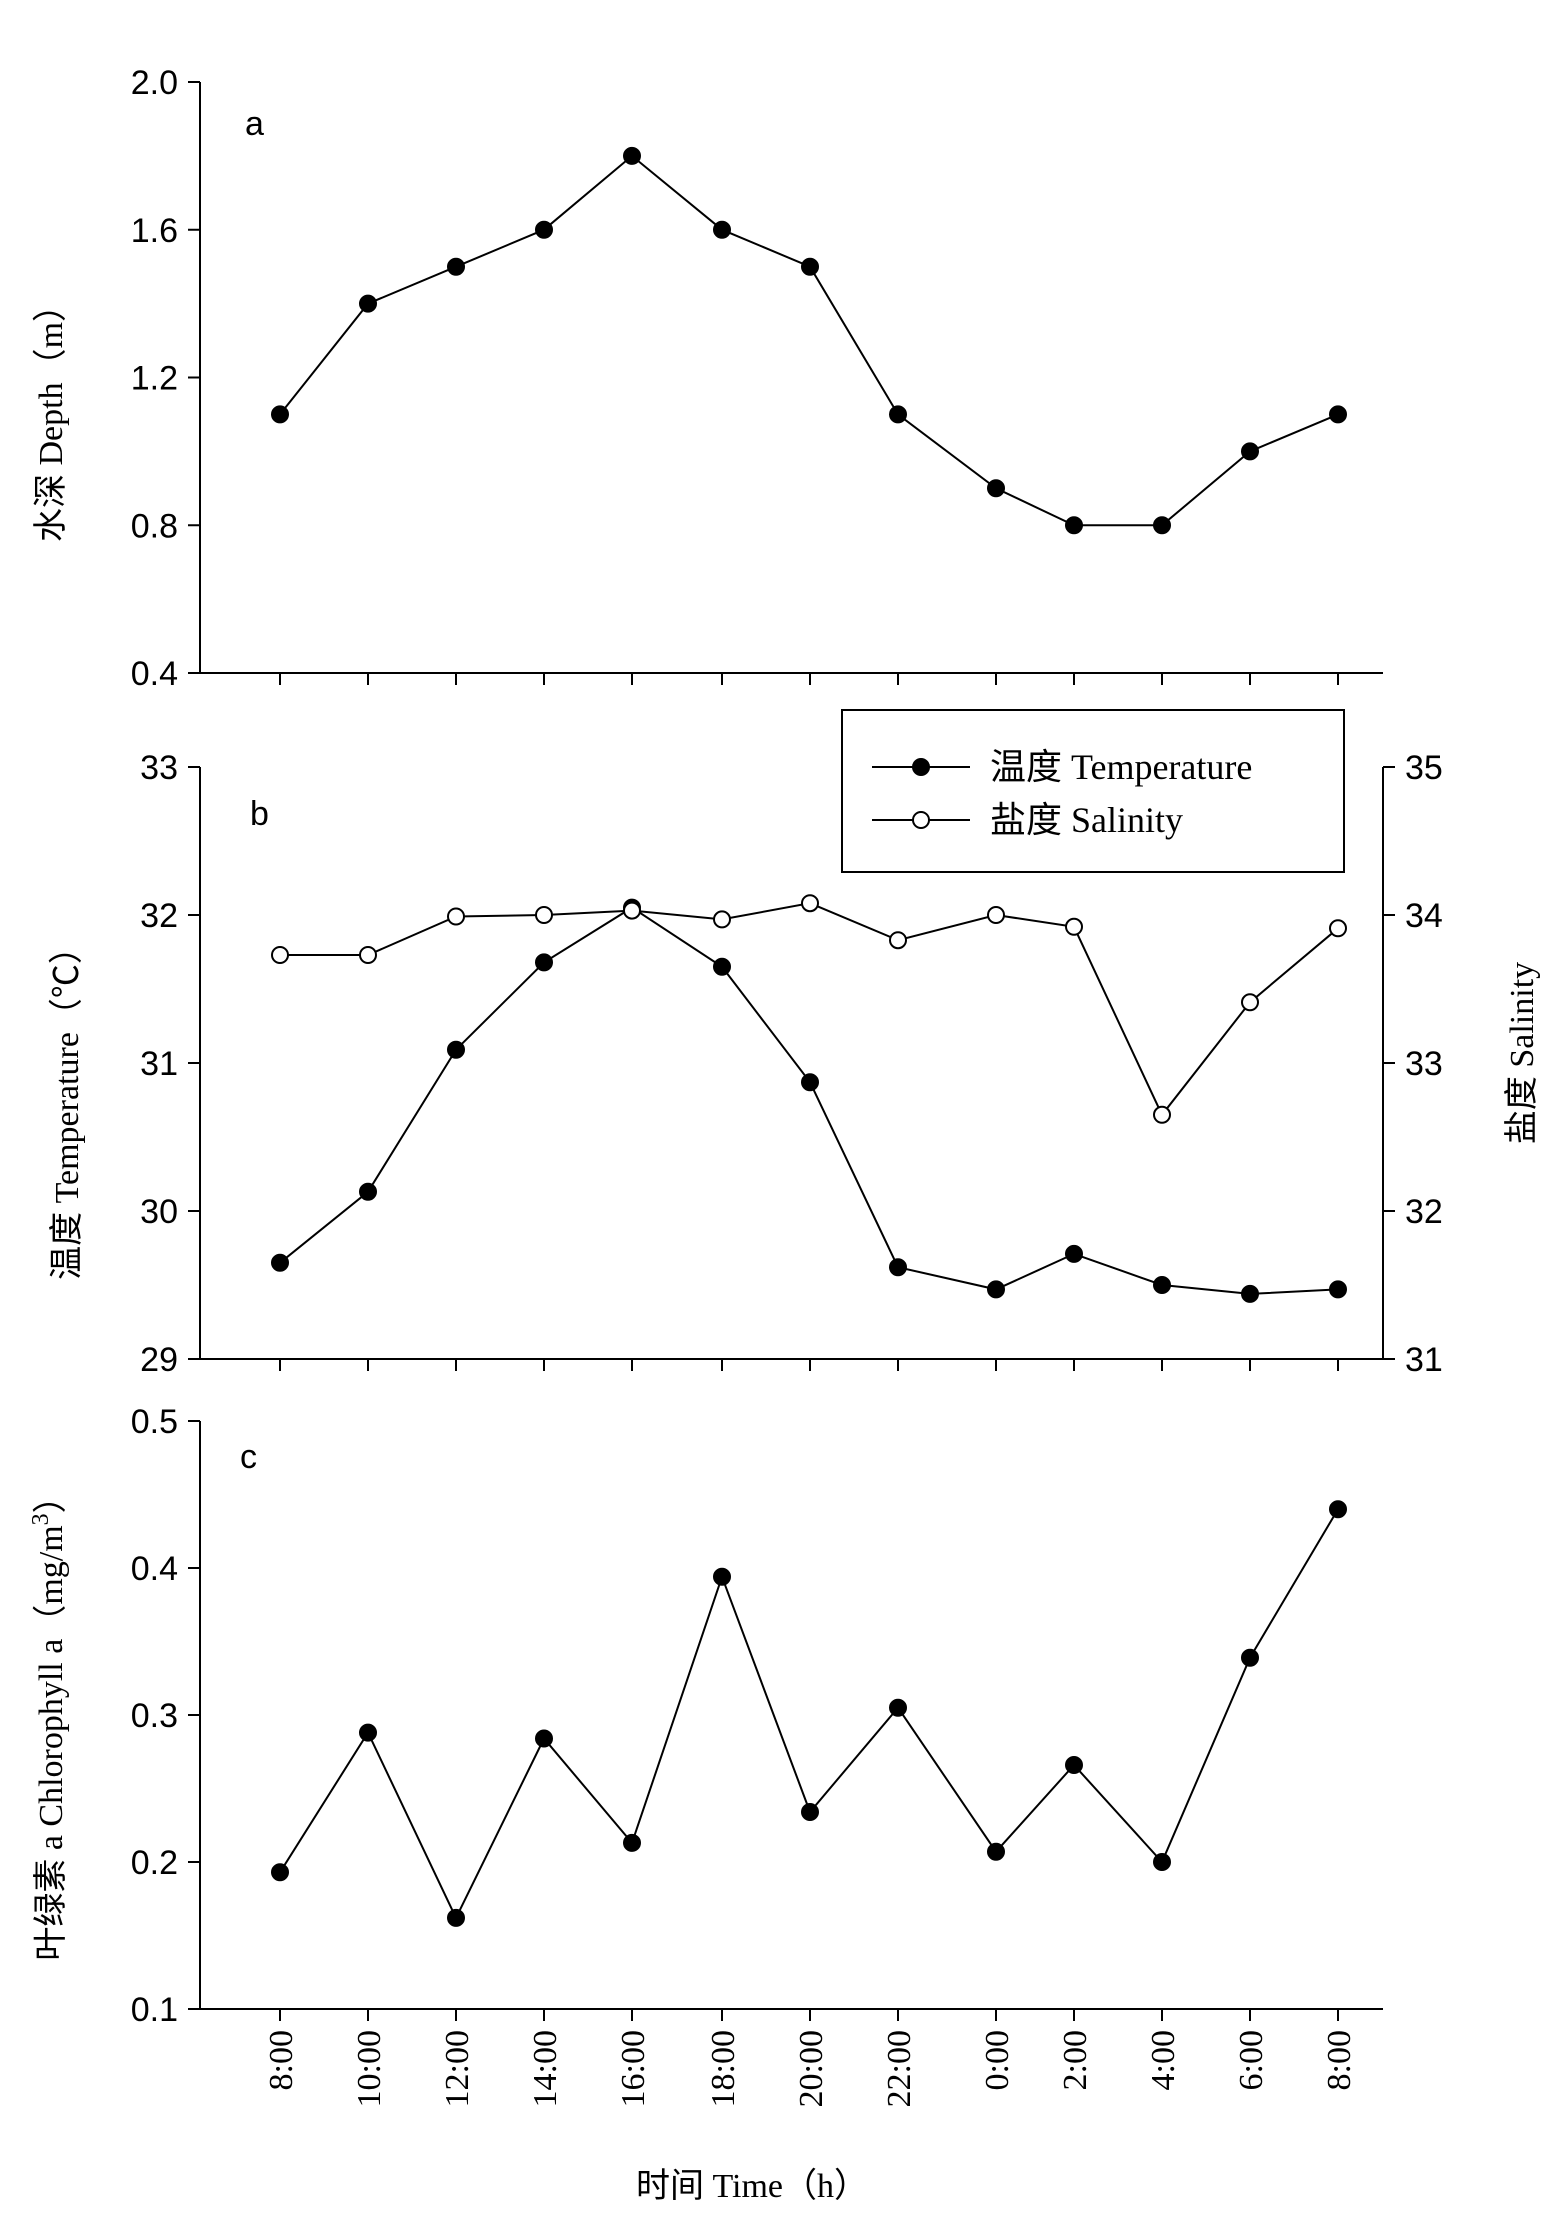 This screenshot has width=1558, height=2213. What do you see at coordinates (633, 2068) in the screenshot?
I see `x-tick-label: 16:00` at bounding box center [633, 2068].